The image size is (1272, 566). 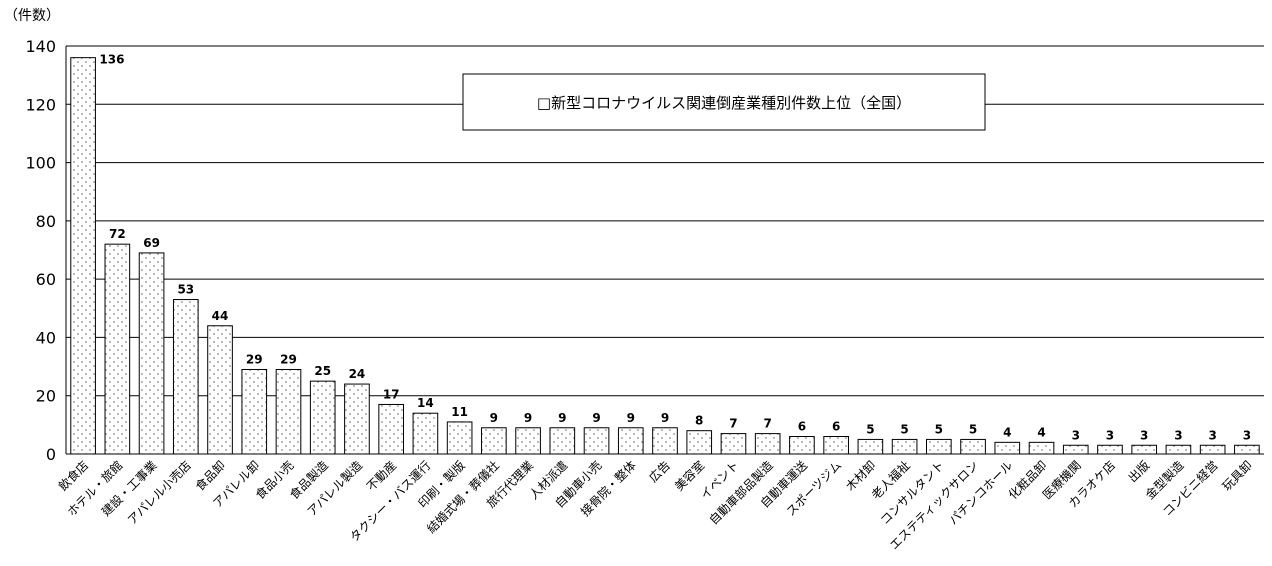 I want to click on data-label-8: 25, so click(x=322, y=371).